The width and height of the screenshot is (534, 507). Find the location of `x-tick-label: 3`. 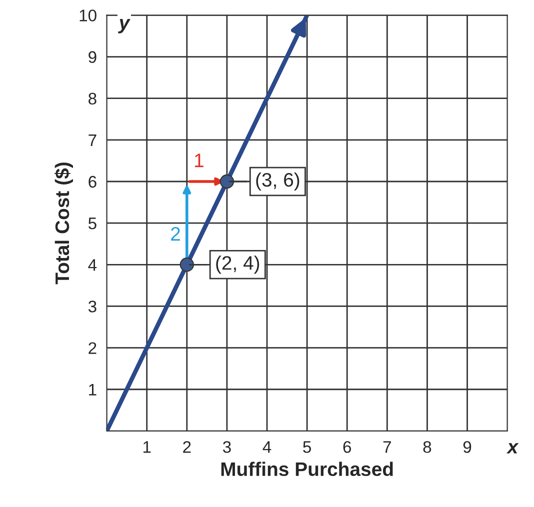

x-tick-label: 3 is located at coordinates (226, 447).